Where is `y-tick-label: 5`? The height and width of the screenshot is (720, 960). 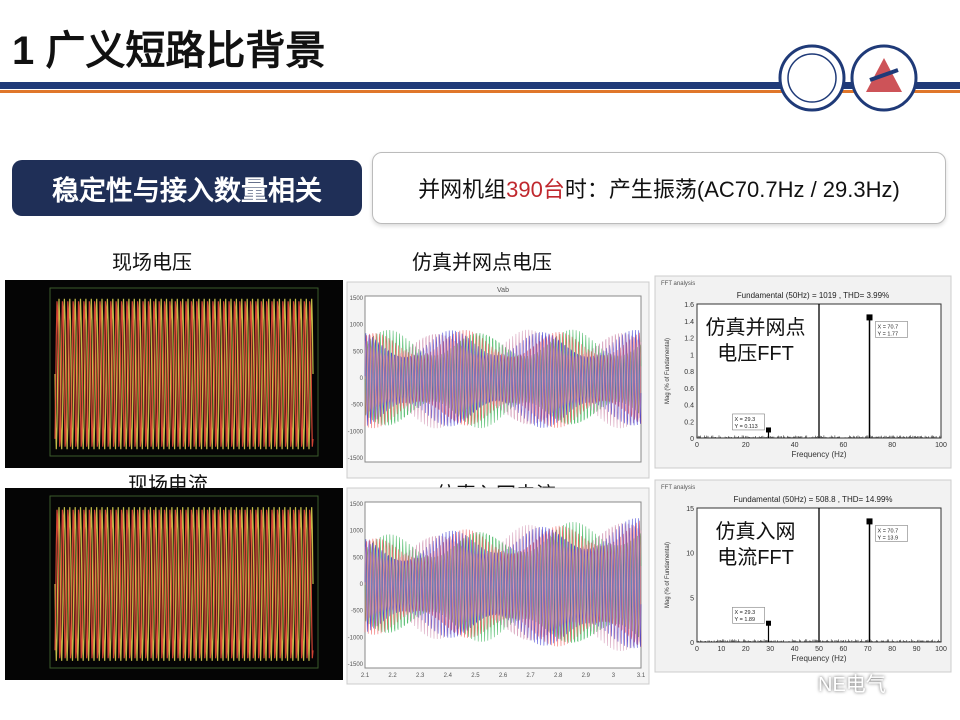
y-tick-label: 5 is located at coordinates (692, 598).